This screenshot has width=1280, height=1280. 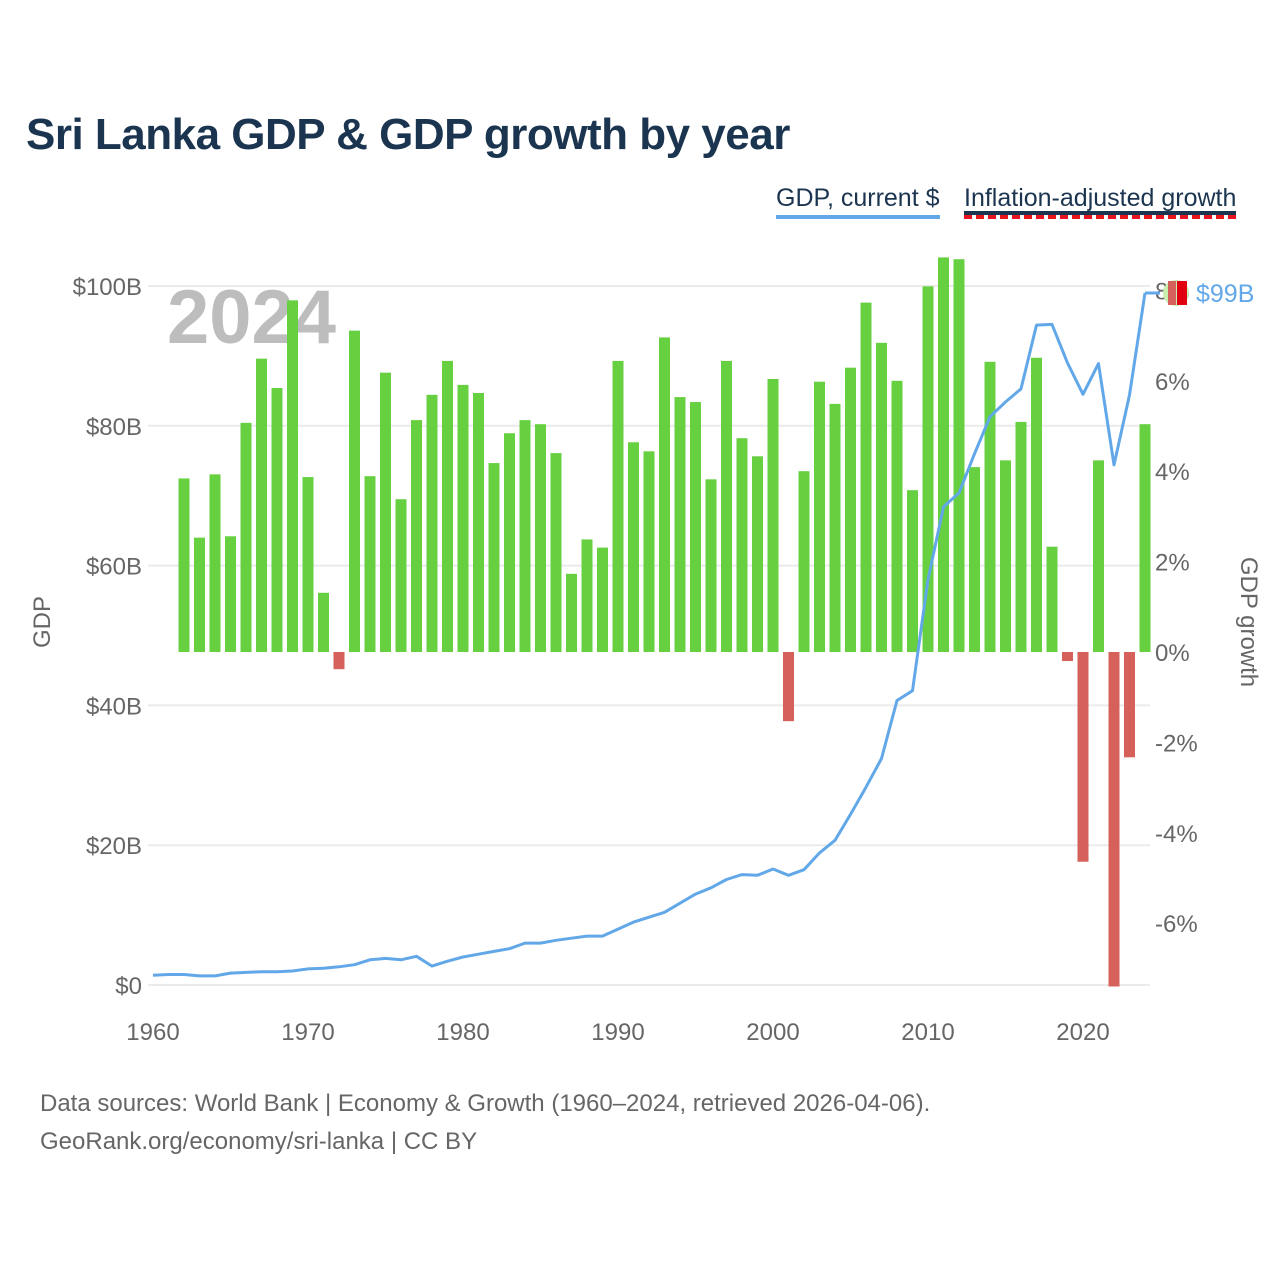 What do you see at coordinates (401, 575) in the screenshot?
I see `growth-bar-1976` at bounding box center [401, 575].